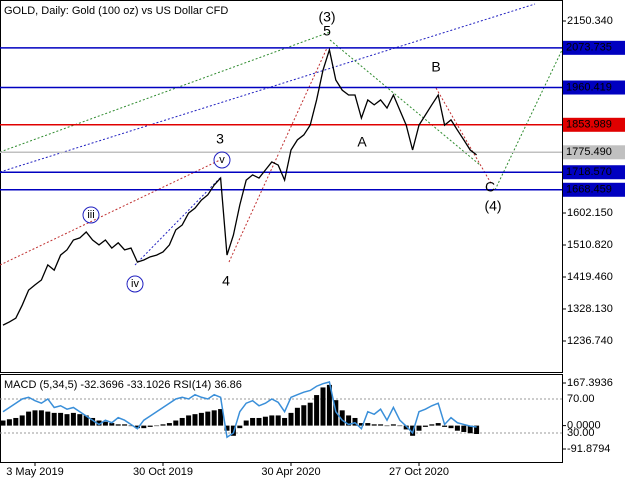 Image resolution: width=640 pixels, height=480 pixels. I want to click on annotation: iv, so click(135, 284).